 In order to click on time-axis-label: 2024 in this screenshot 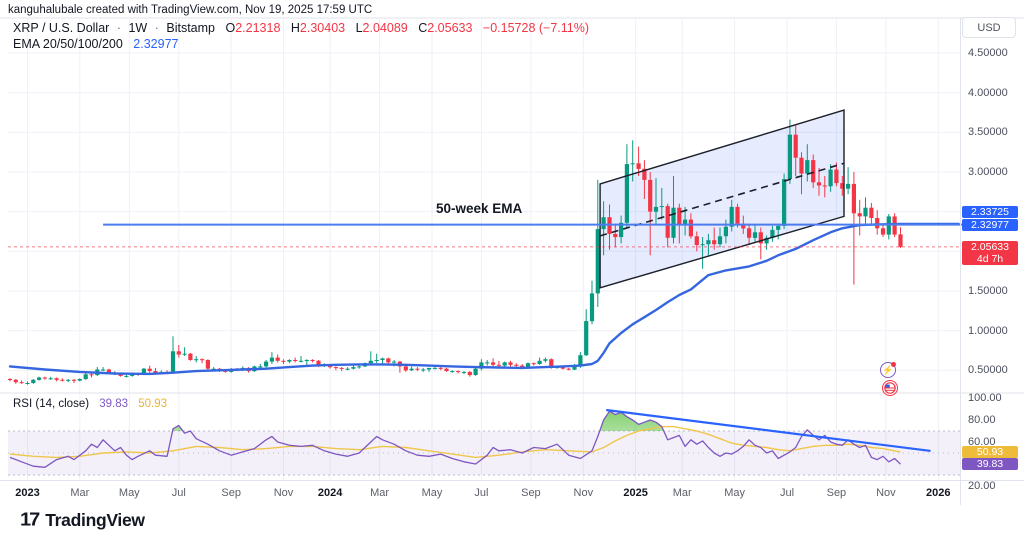, I will do `click(330, 493)`.